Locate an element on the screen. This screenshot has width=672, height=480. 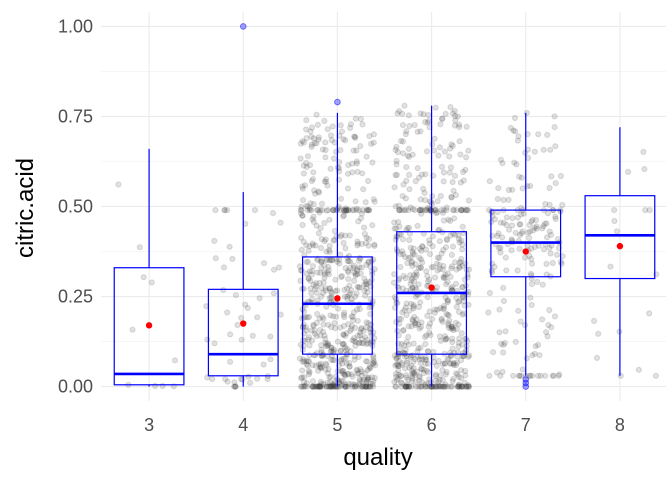
box-iqr is located at coordinates (337, 305).